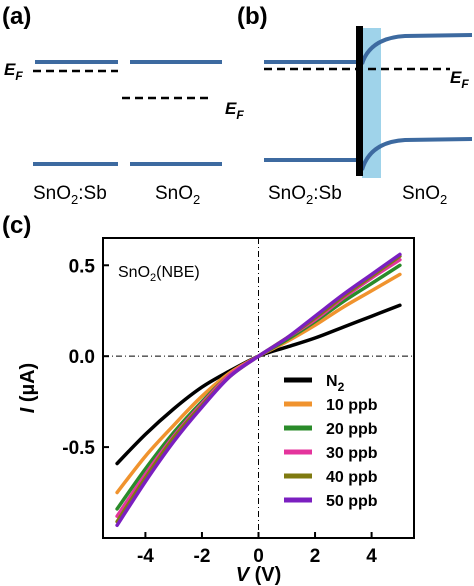 This screenshot has width=474, height=586. What do you see at coordinates (82, 266) in the screenshot?
I see `y-tick-label: 0.5` at bounding box center [82, 266].